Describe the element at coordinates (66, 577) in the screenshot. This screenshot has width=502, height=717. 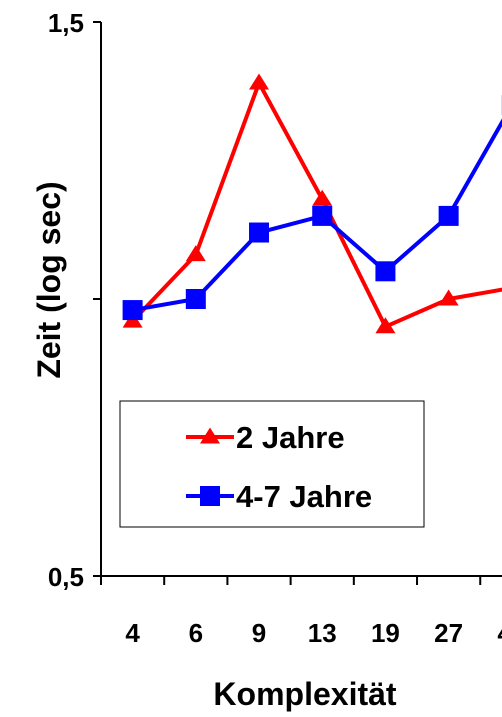
I see `y-tick-label-bottom: 0,5` at that location.